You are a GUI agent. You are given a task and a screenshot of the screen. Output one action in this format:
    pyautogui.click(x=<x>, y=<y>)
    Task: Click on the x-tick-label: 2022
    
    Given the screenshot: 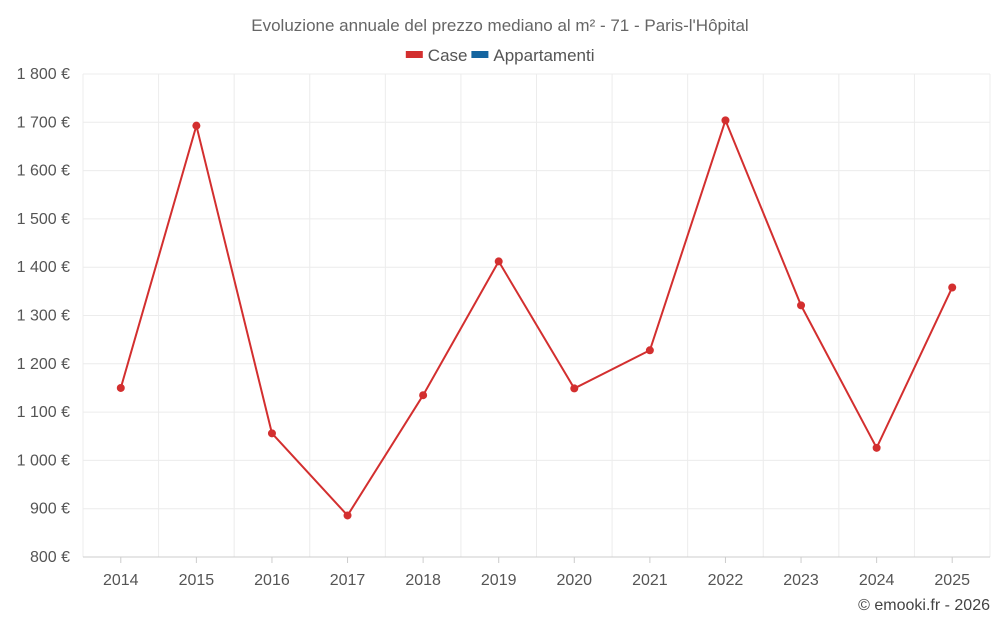 What is the action you would take?
    pyautogui.click(x=726, y=580)
    